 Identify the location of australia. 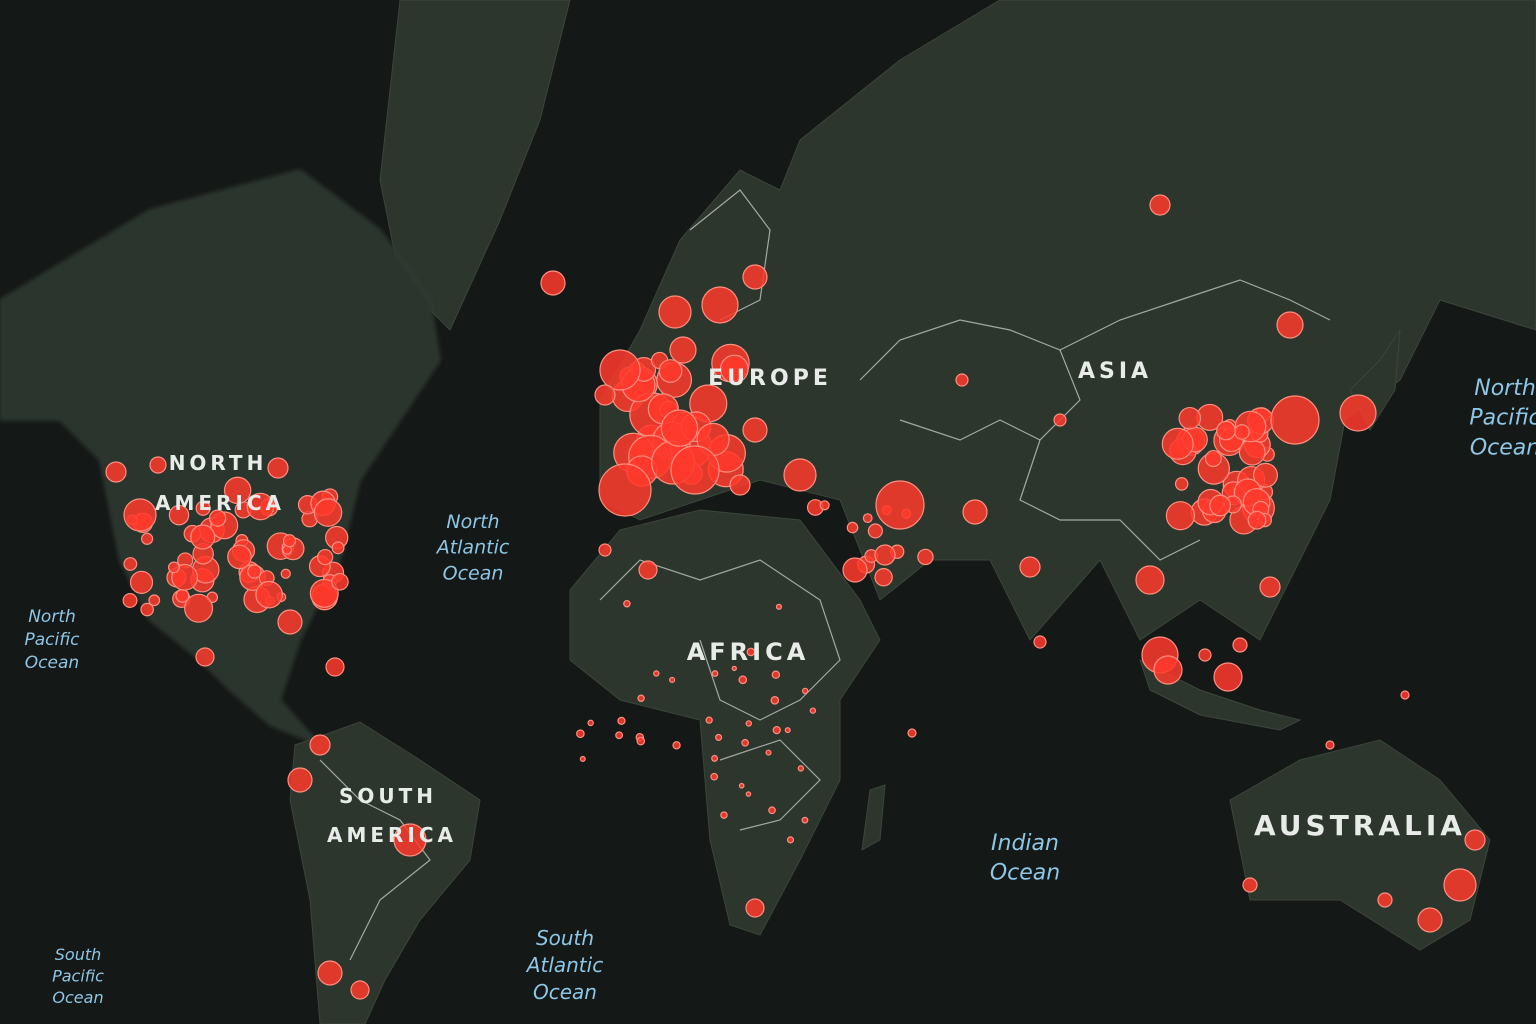
(1360, 845).